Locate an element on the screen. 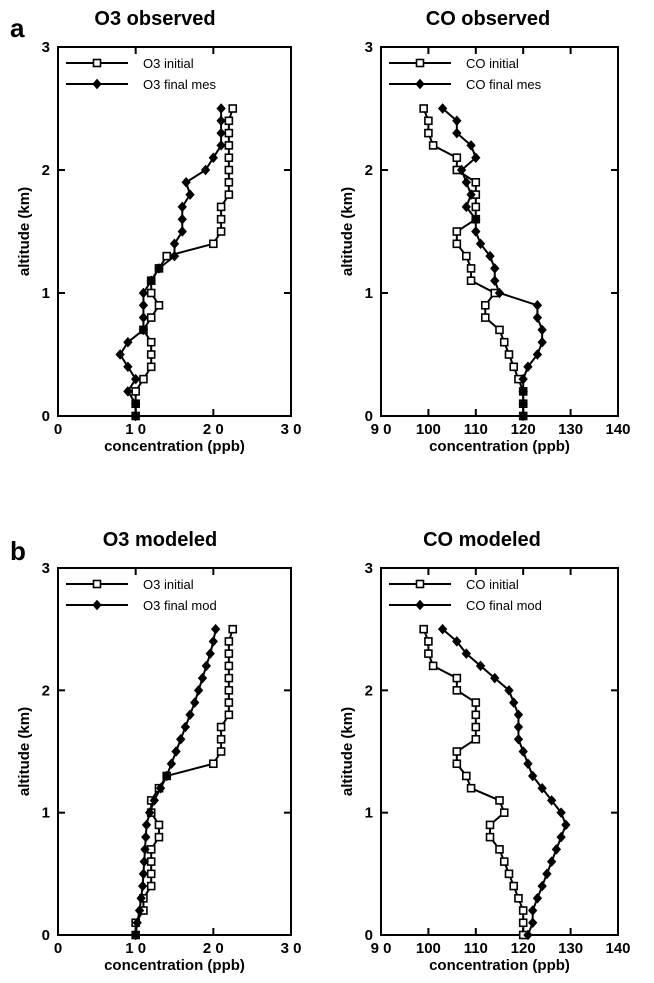  x-axis-label: concentration (ppb) is located at coordinates (499, 965).